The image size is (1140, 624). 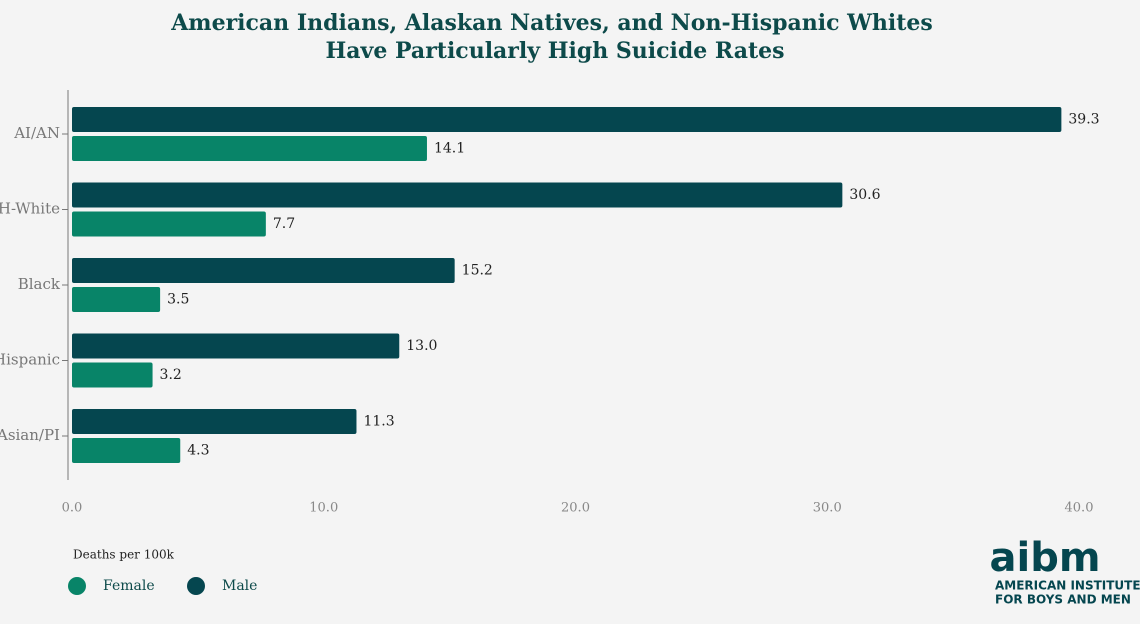 I want to click on y-tick-label: AI/AN, so click(x=36, y=133).